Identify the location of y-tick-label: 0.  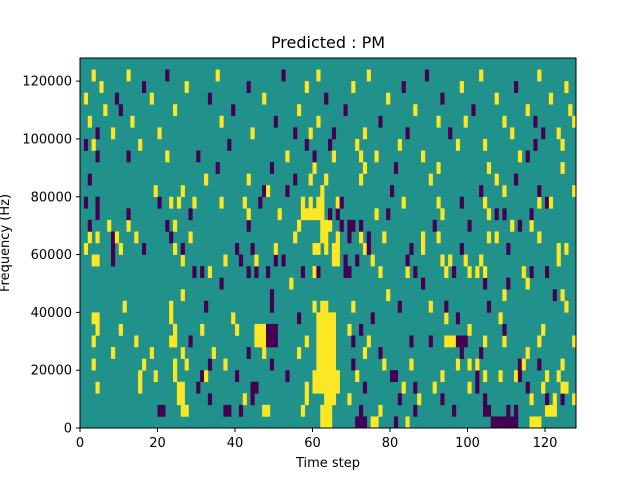
(68, 429).